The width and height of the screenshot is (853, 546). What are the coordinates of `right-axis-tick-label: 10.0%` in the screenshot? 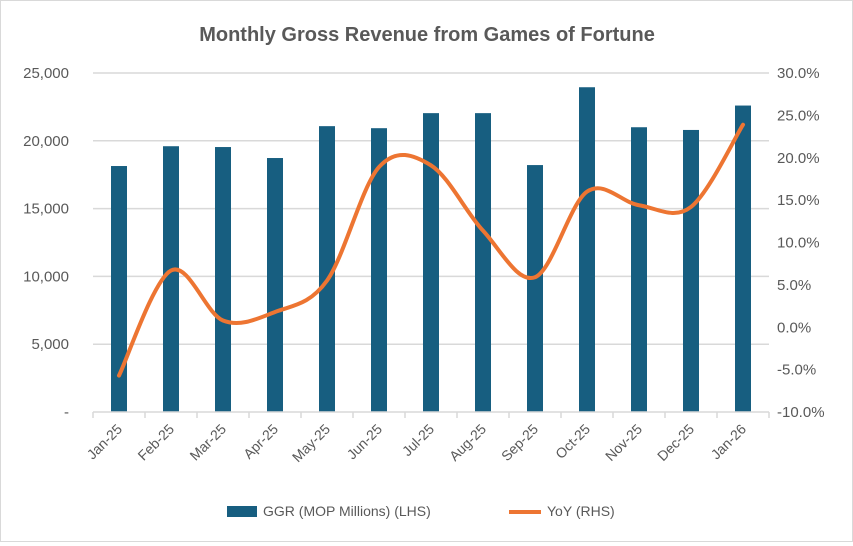 It's located at (798, 243).